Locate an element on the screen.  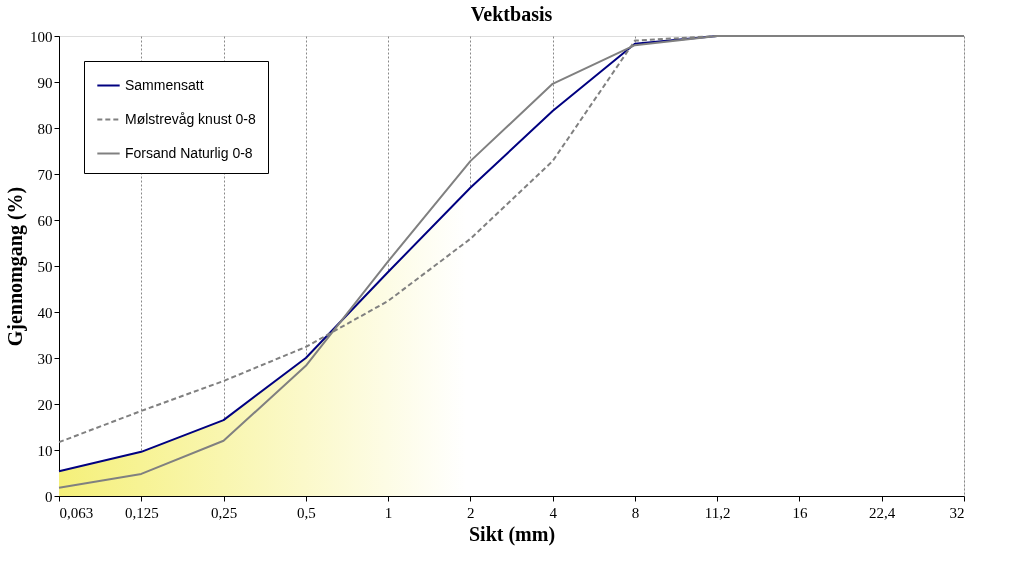
x-tick-label: 8 is located at coordinates (635, 512).